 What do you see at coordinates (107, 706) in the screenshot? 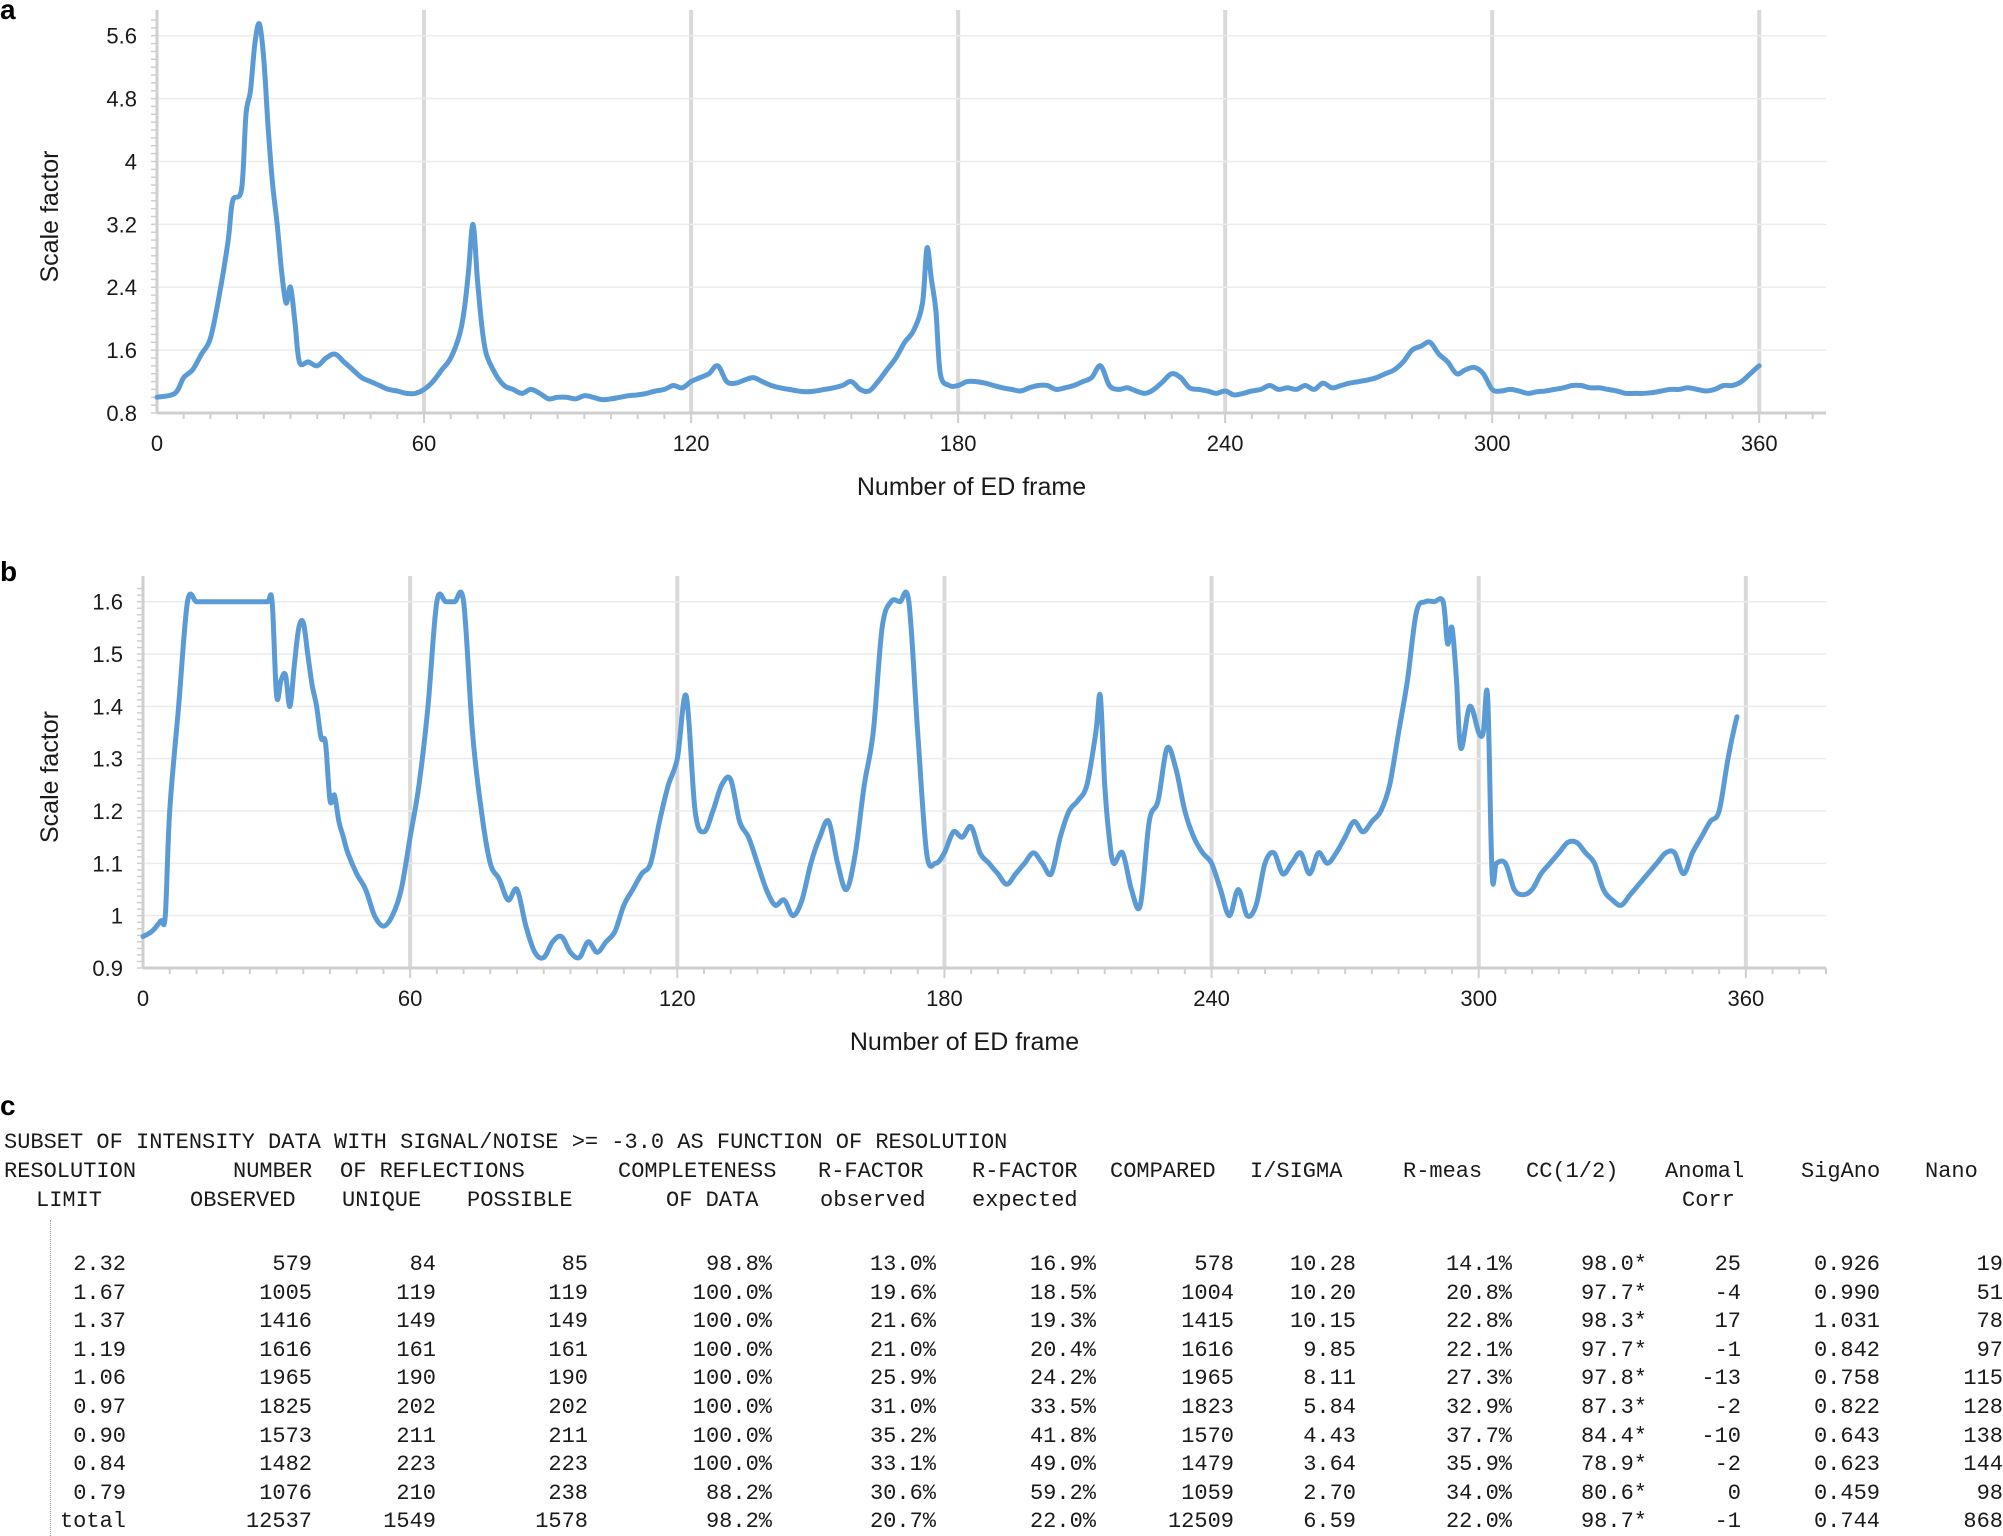
I see `y-tick-label: 1.4` at bounding box center [107, 706].